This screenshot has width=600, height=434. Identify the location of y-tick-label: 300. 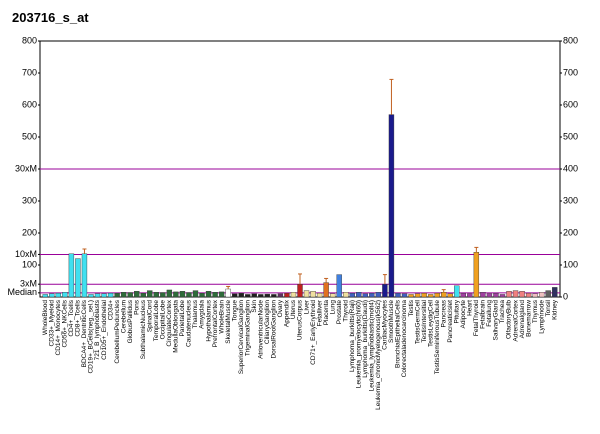
(29, 200).